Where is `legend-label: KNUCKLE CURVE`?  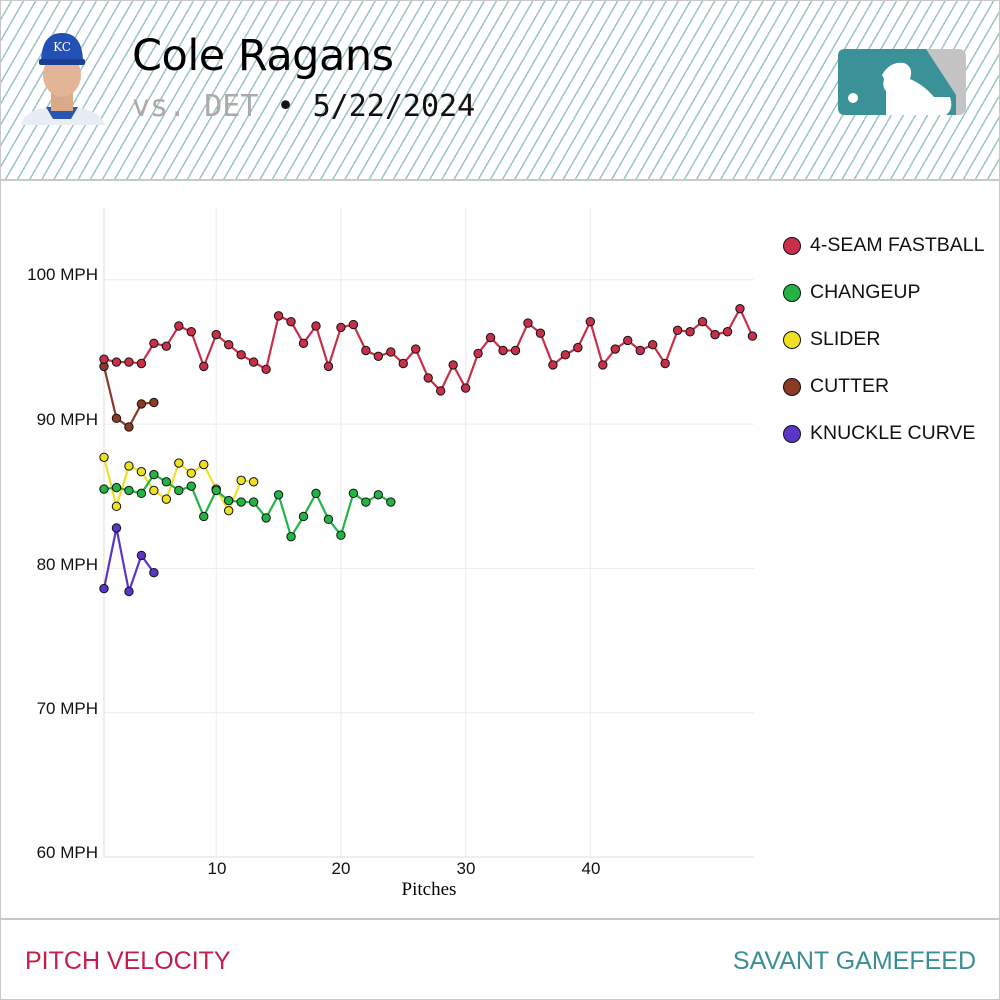 legend-label: KNUCKLE CURVE is located at coordinates (893, 433).